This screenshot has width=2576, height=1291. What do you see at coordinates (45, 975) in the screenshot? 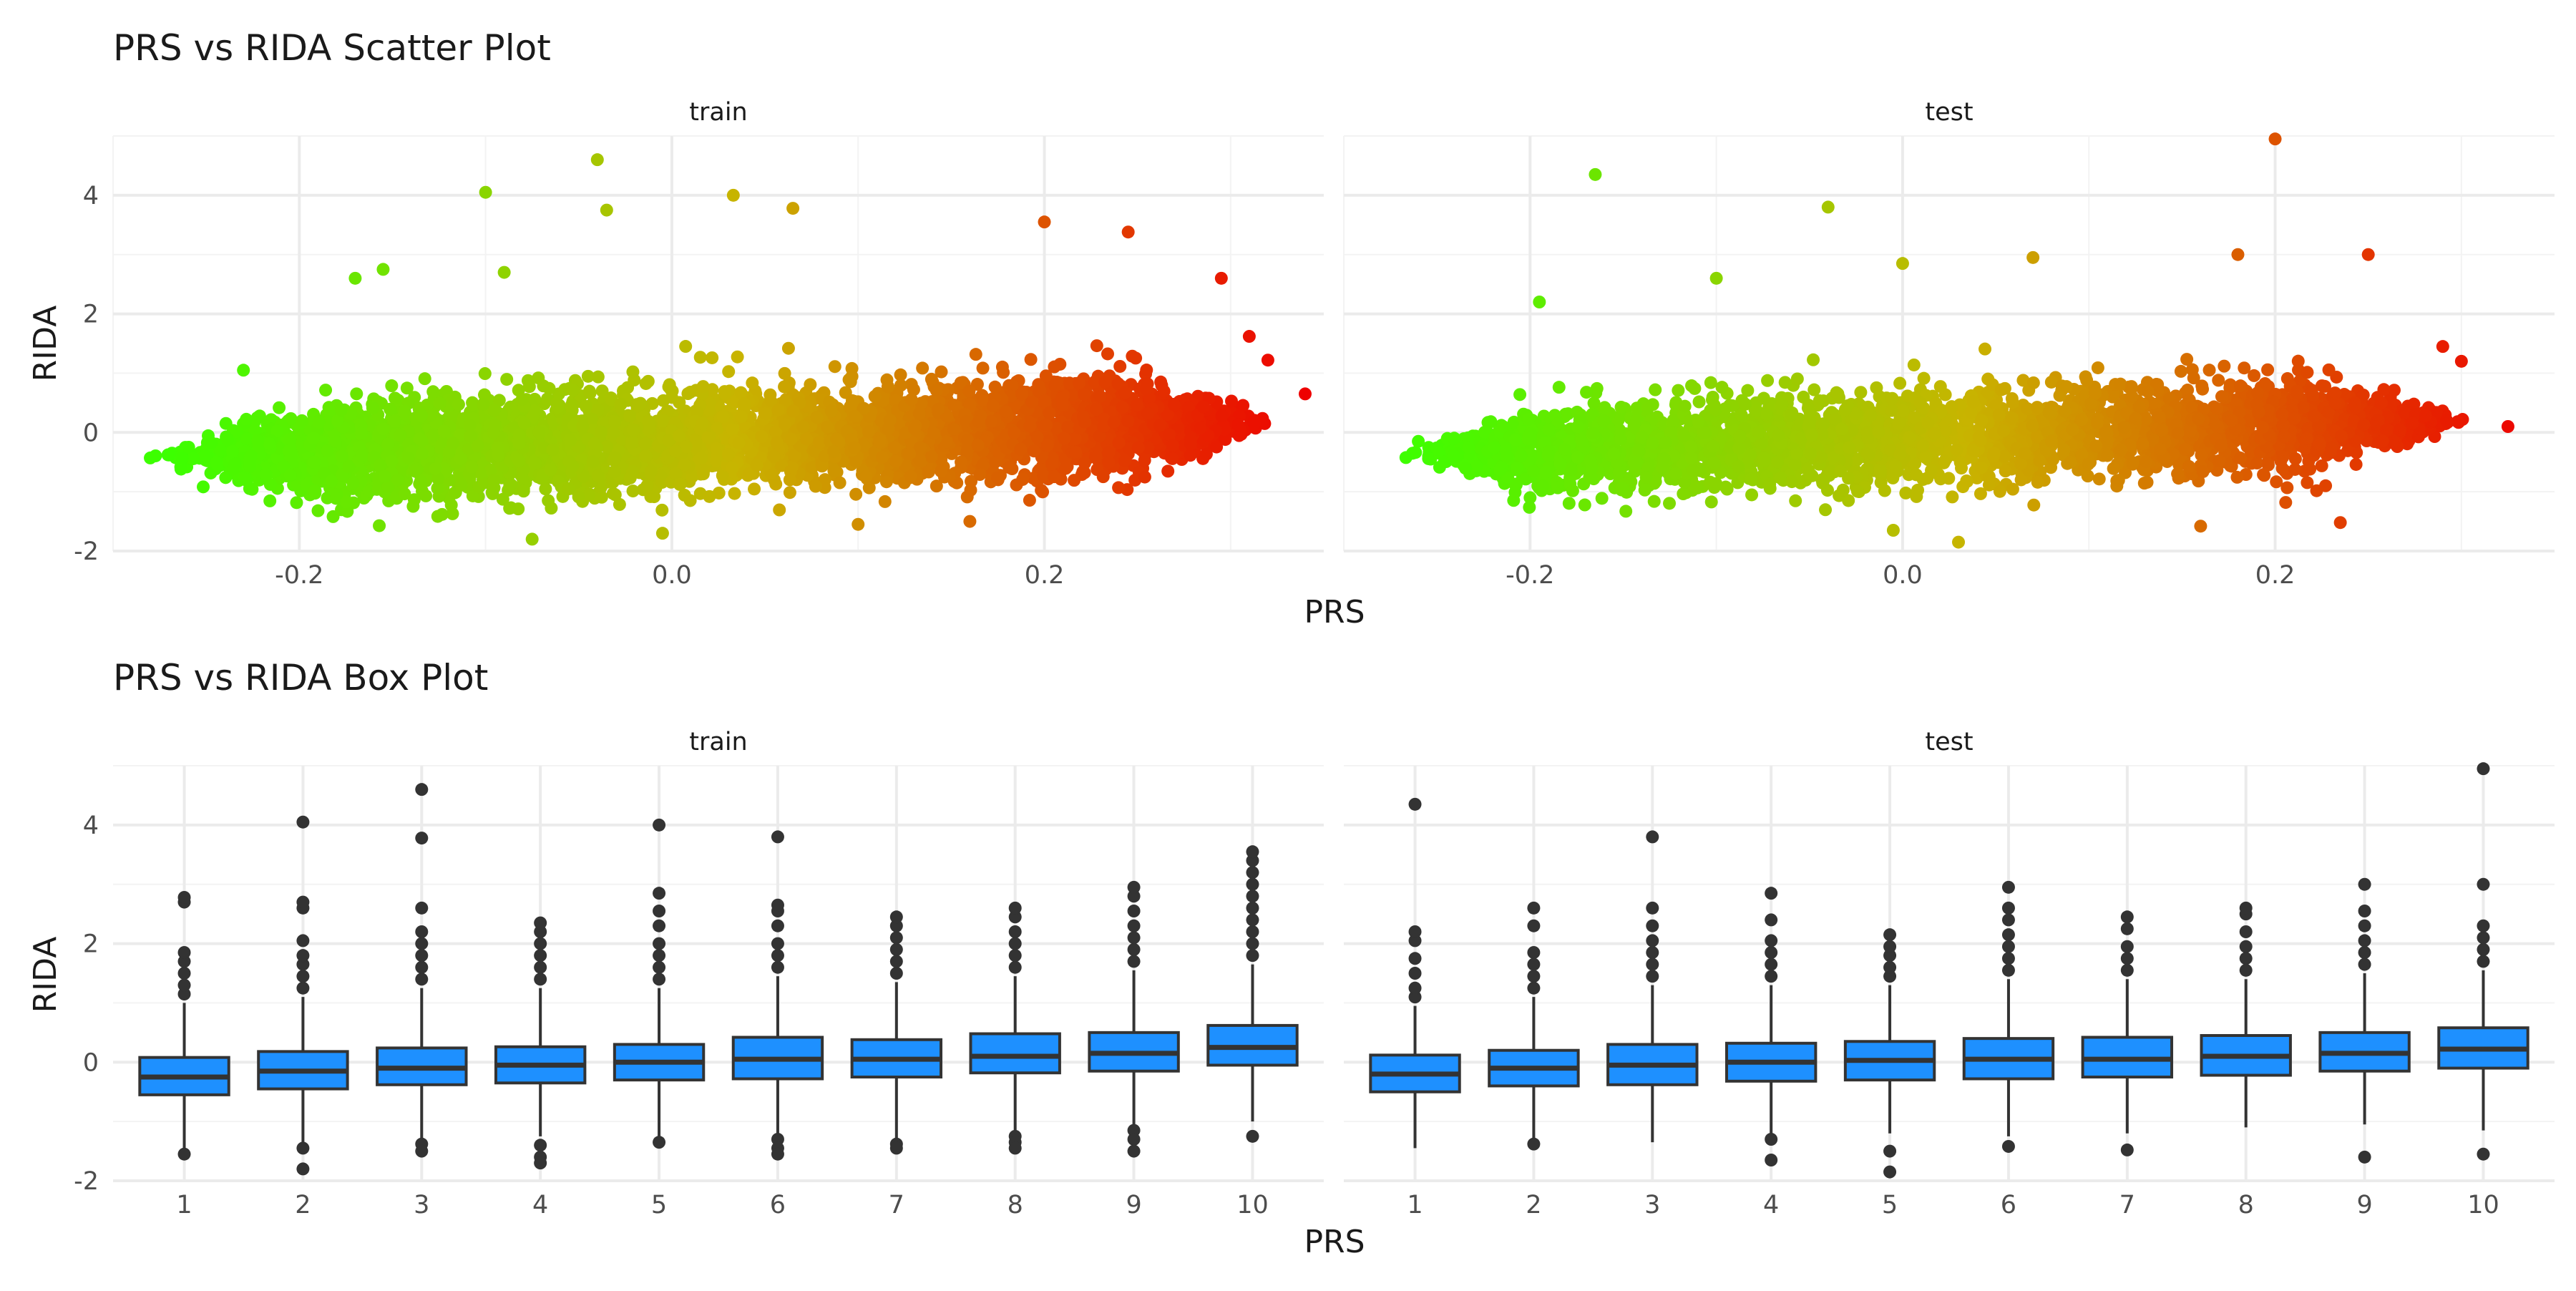
I see `box-y-title: RIDA` at bounding box center [45, 975].